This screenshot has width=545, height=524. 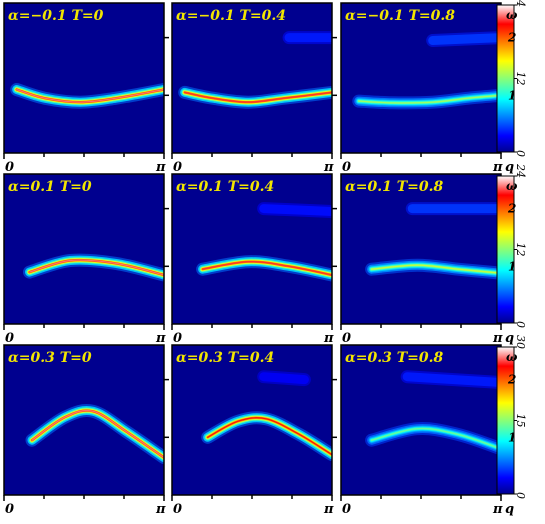 What do you see at coordinates (394, 358) in the screenshot?
I see `panel-label: α=0.3 T=0.8` at bounding box center [394, 358].